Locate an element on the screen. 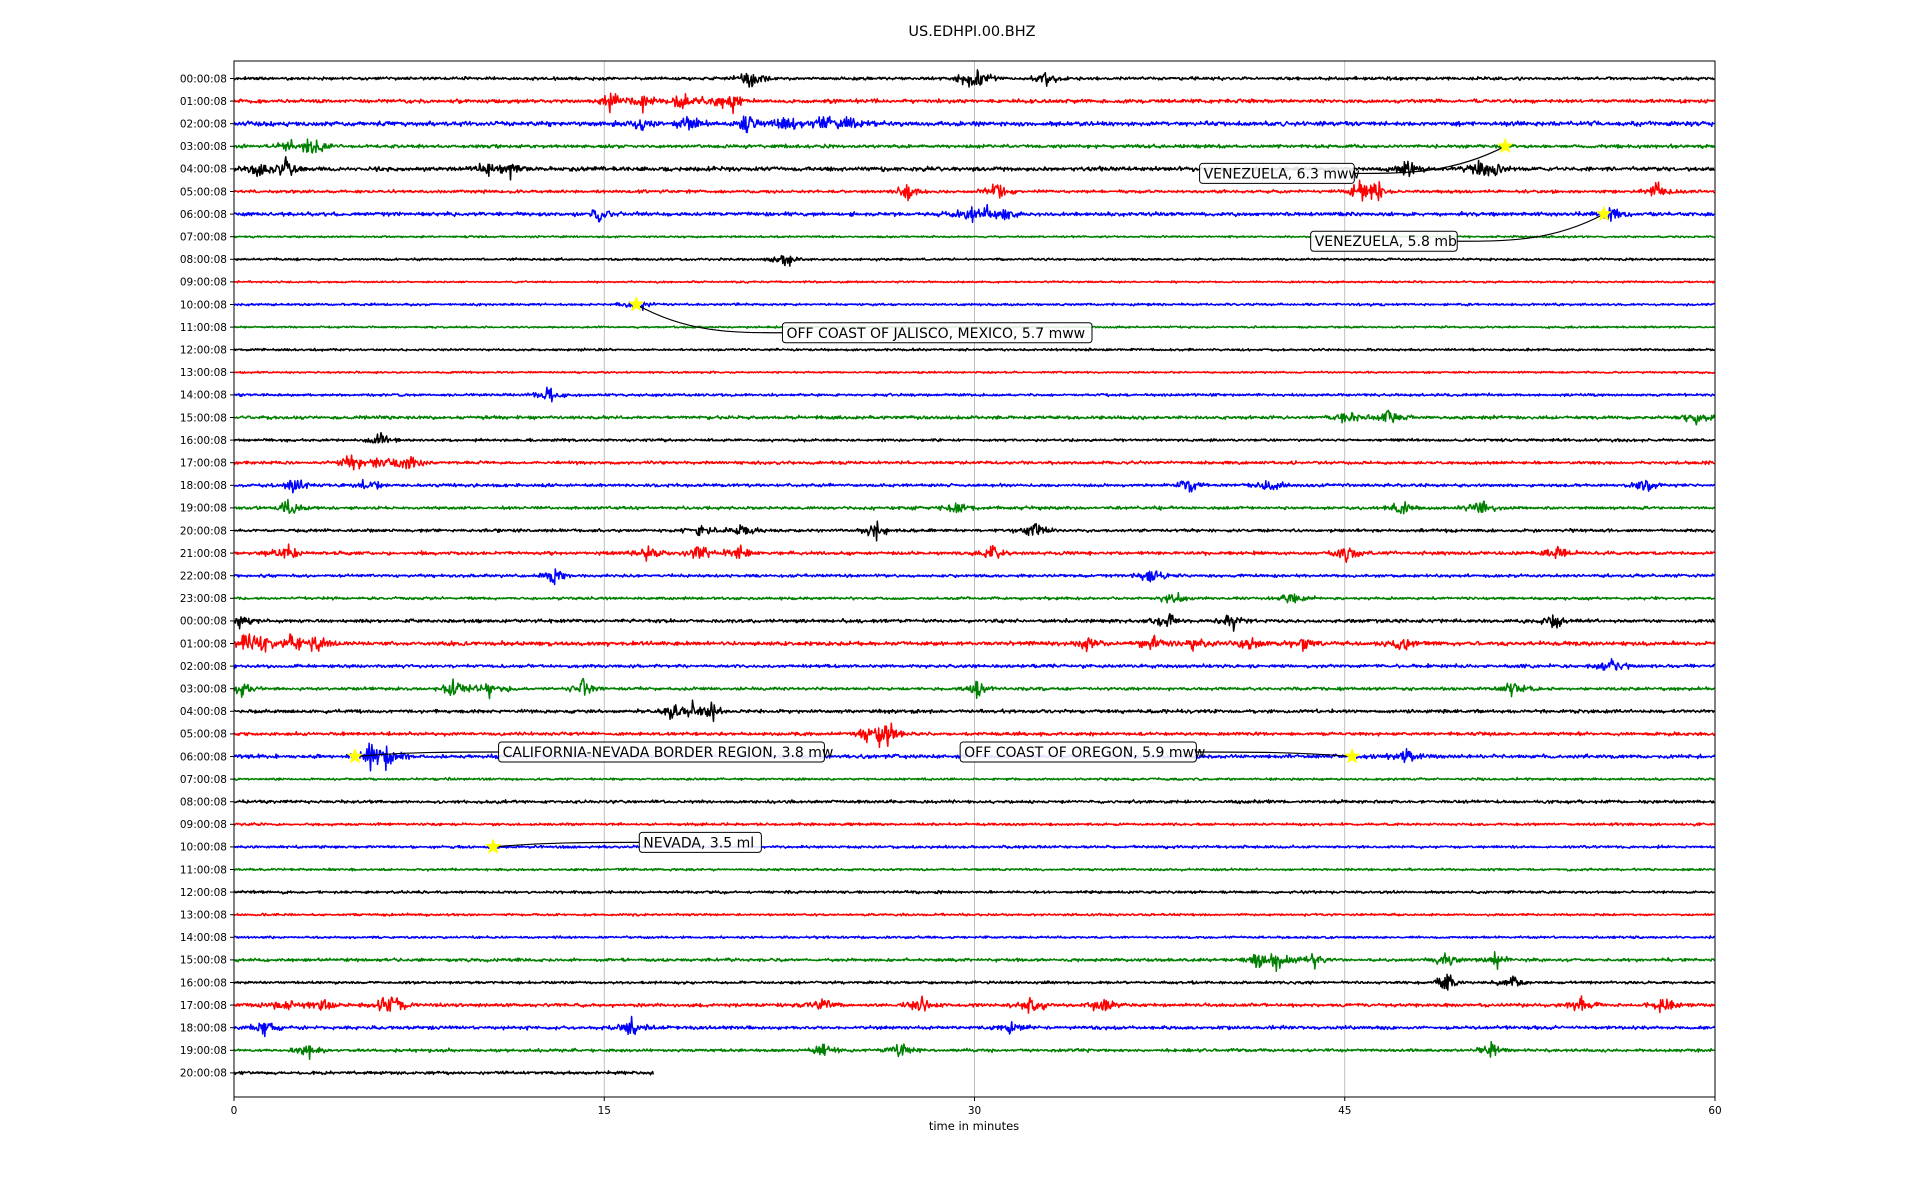 This screenshot has height=1200, width=1920. y-tick-label: 12:00:08 is located at coordinates (203, 351).